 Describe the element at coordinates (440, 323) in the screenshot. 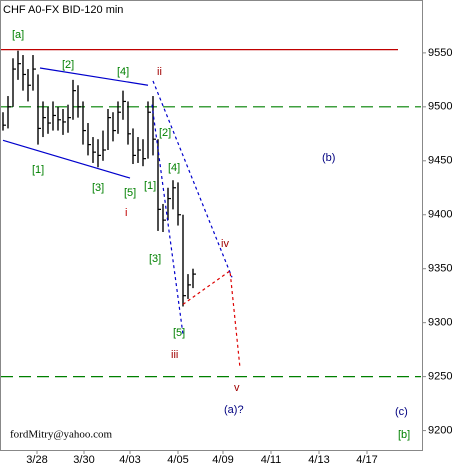

I see `y-tick-label: 9300` at that location.